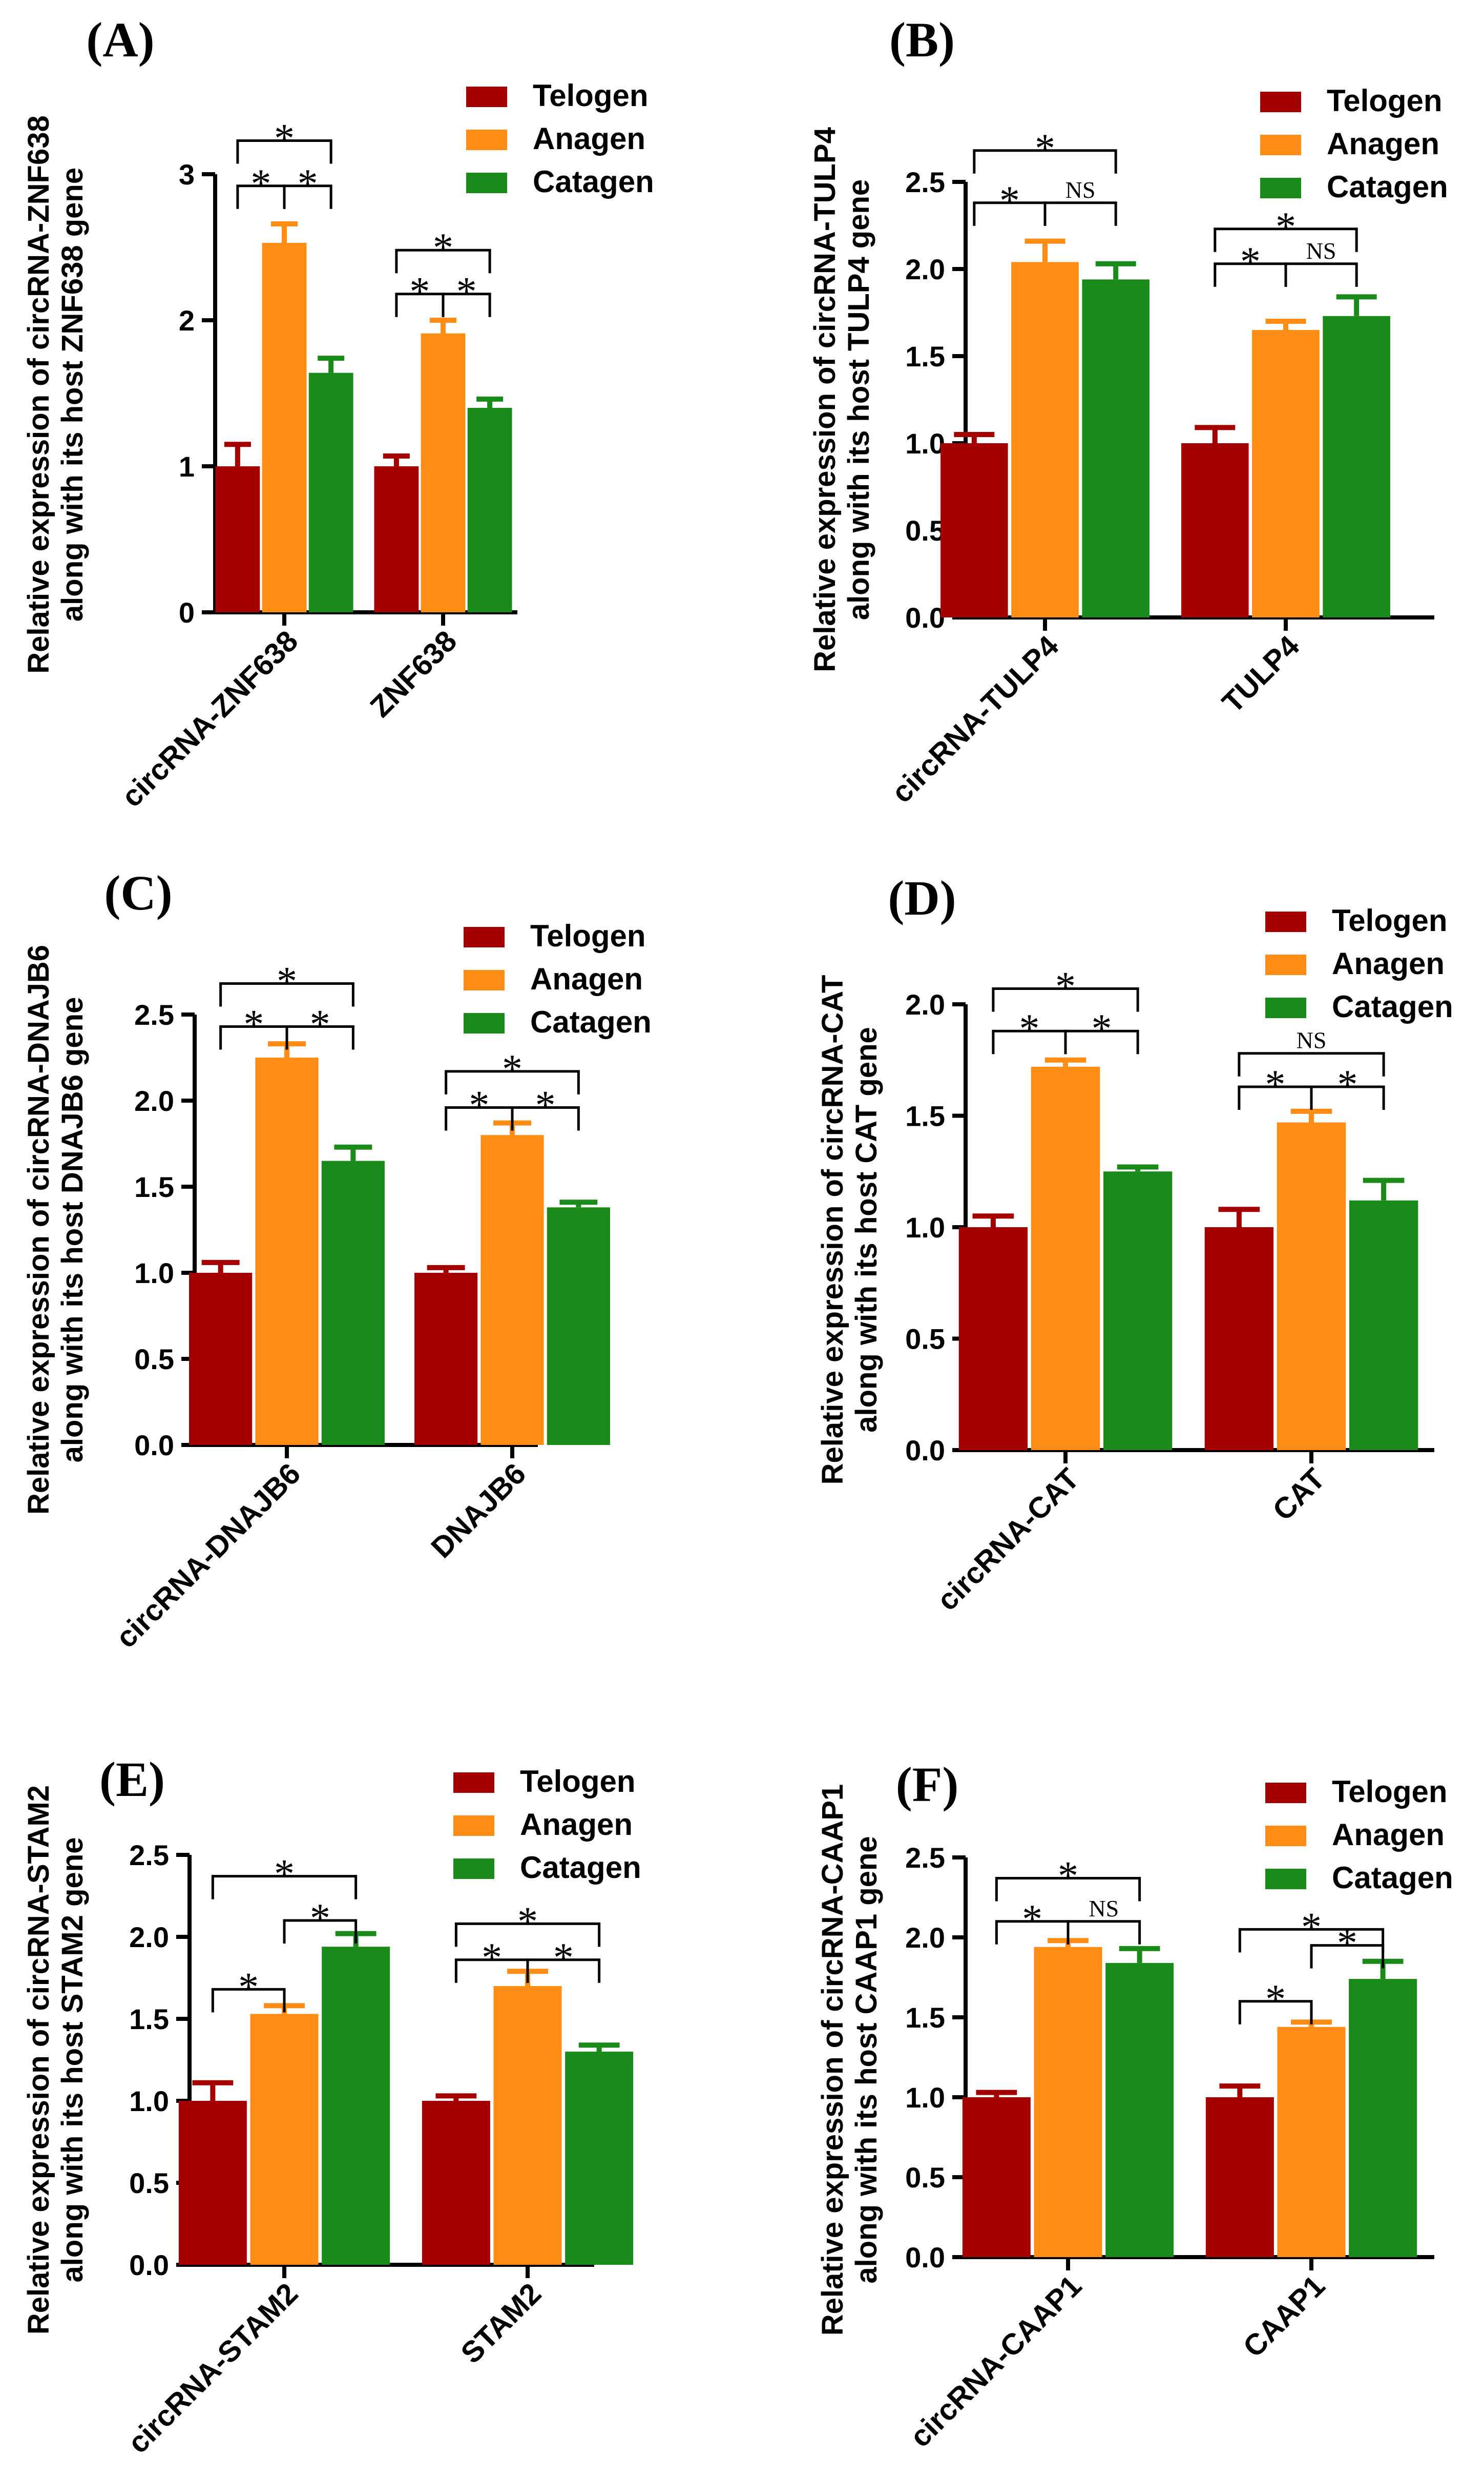 The height and width of the screenshot is (2480, 1484). What do you see at coordinates (501, 2323) in the screenshot?
I see `x-tick-label: STAM2` at bounding box center [501, 2323].